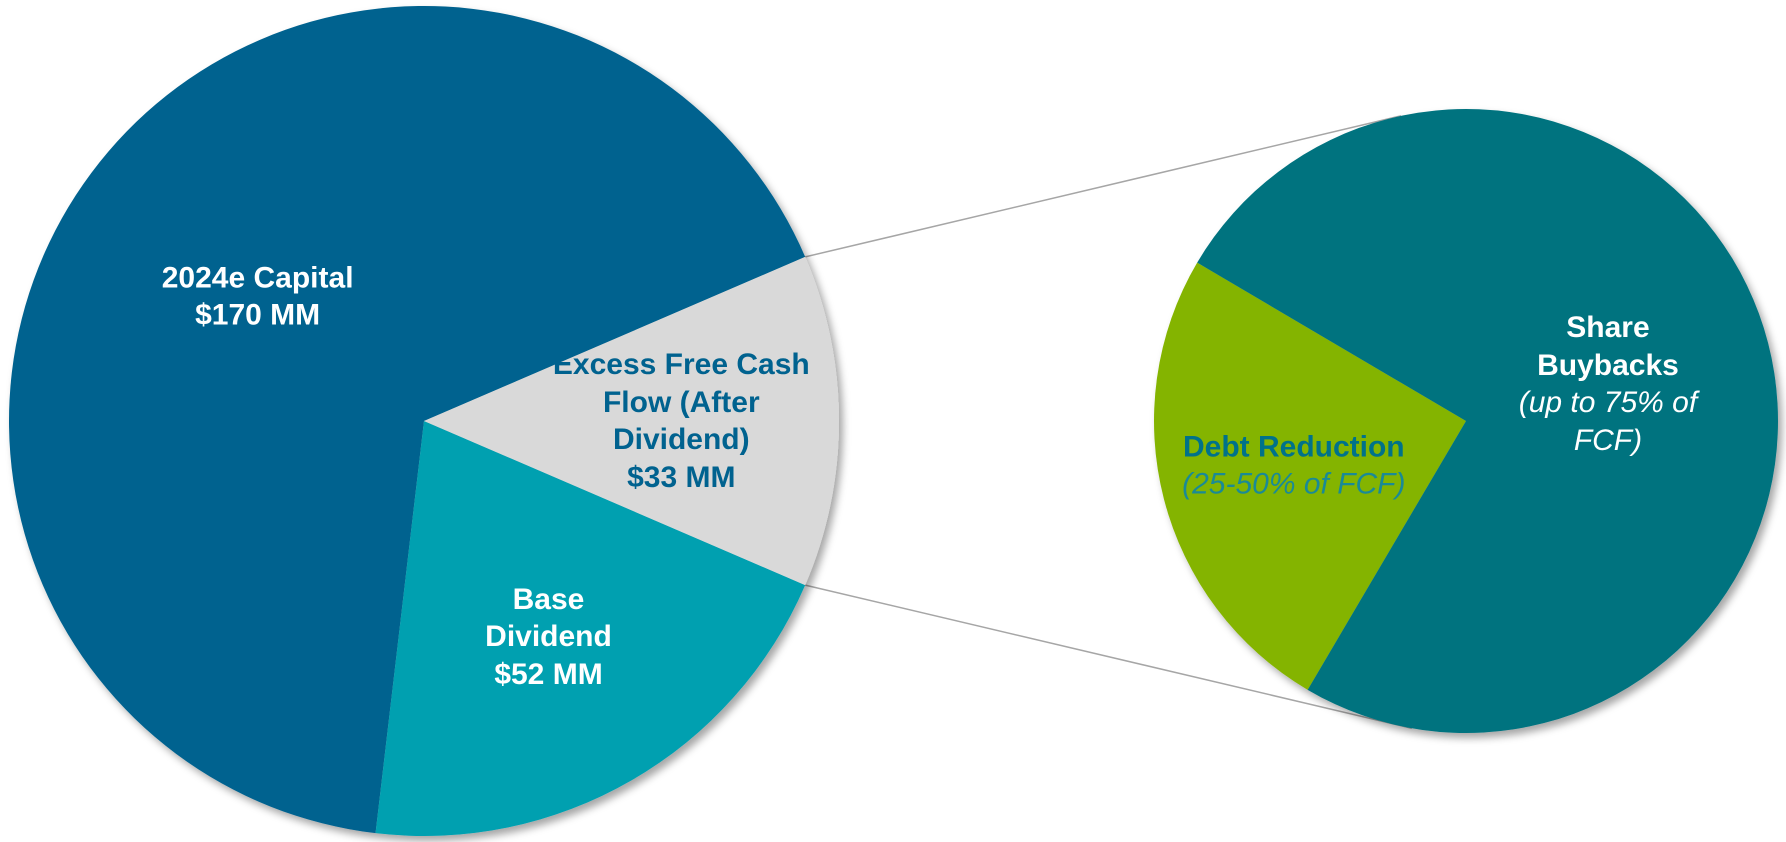 This screenshot has width=1786, height=842. I want to click on category-label: Debt Reduction, so click(1293, 447).